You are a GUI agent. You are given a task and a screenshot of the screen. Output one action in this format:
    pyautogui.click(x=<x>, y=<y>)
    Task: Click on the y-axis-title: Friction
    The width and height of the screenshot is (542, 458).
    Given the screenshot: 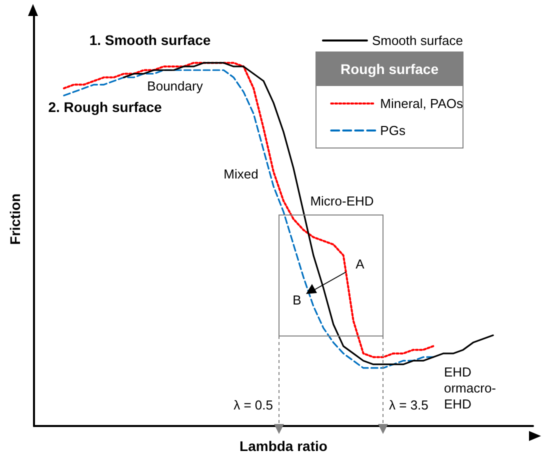 What is the action you would take?
    pyautogui.click(x=15, y=219)
    